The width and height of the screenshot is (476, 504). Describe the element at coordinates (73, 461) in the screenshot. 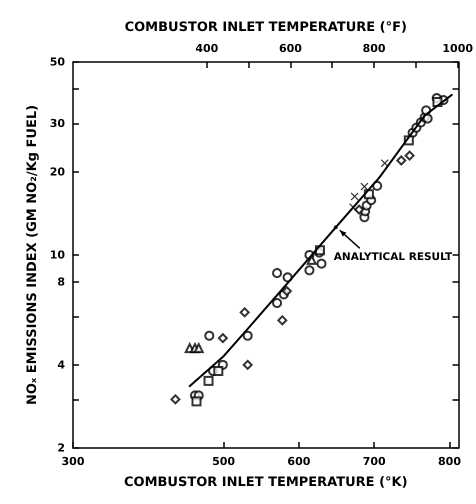

I see `x-tick-label: 300` at that location.